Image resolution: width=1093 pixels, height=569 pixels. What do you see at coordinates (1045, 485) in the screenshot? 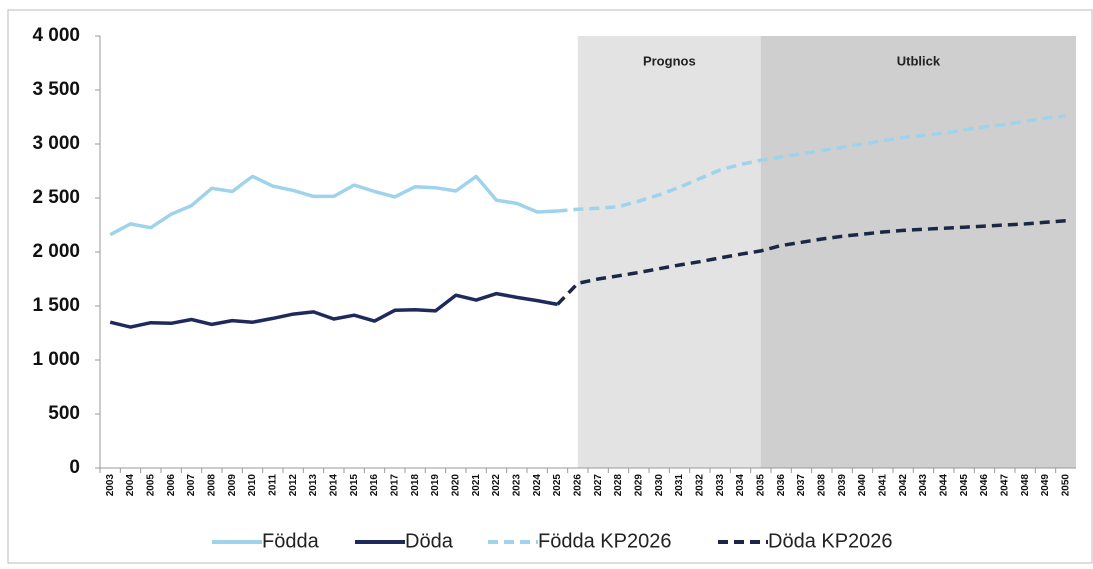
I see `x-tick-label: 2049` at bounding box center [1045, 485].